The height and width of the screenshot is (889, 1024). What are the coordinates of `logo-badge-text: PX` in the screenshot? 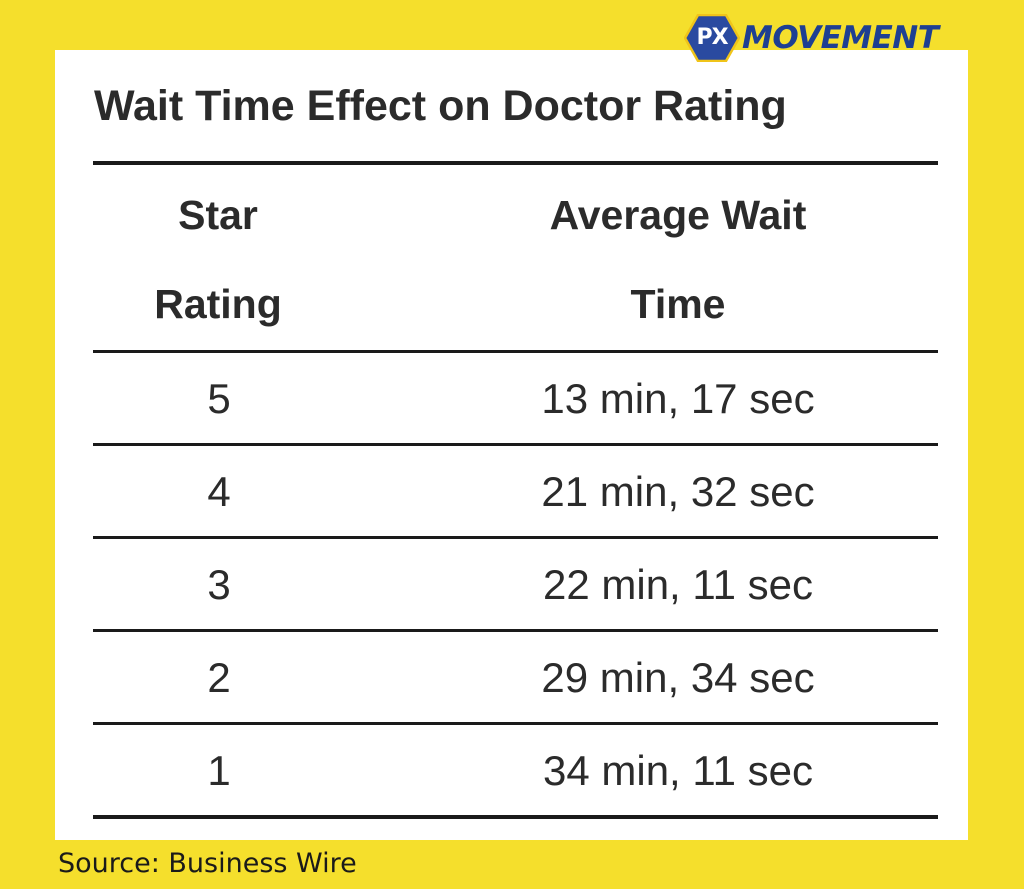 It's located at (712, 37).